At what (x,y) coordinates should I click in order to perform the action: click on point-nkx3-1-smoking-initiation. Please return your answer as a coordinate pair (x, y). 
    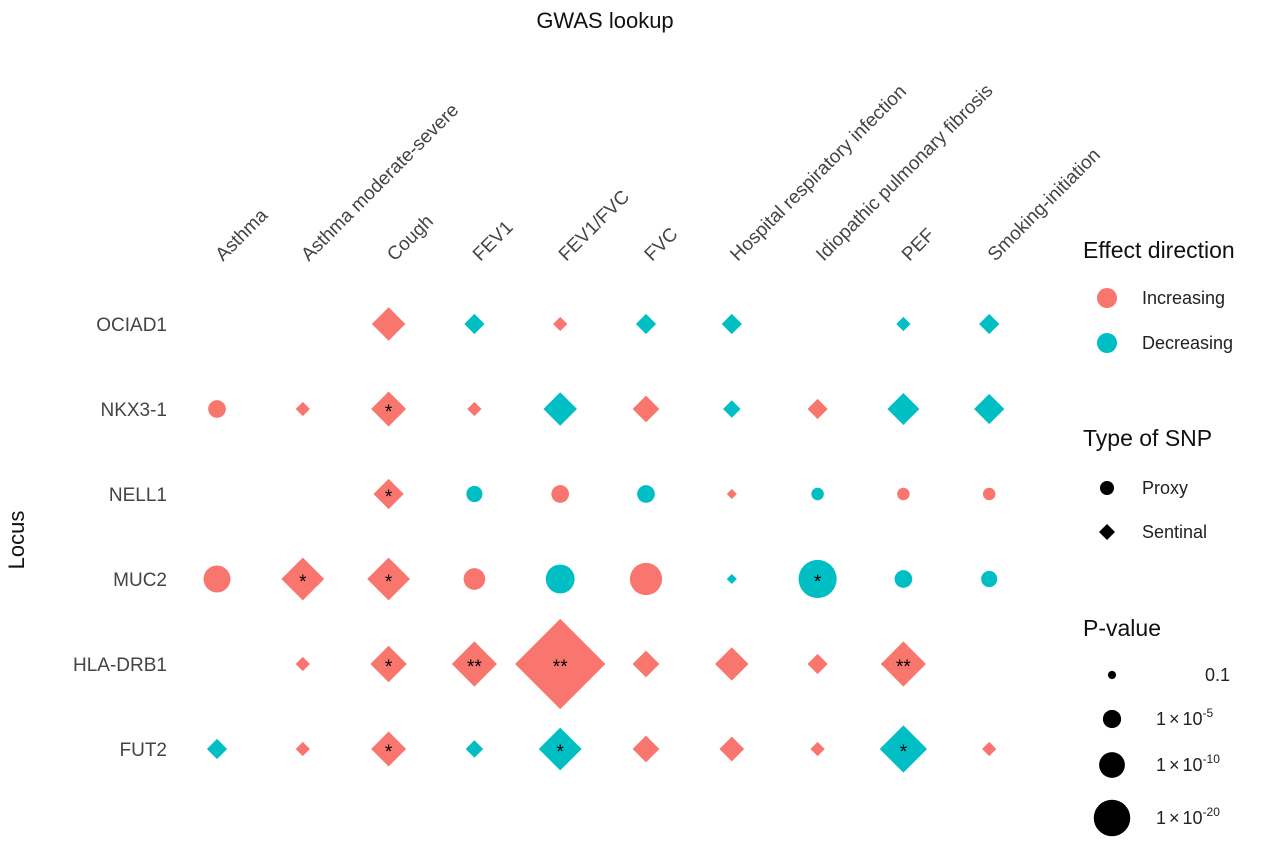
    Looking at the image, I should click on (989, 409).